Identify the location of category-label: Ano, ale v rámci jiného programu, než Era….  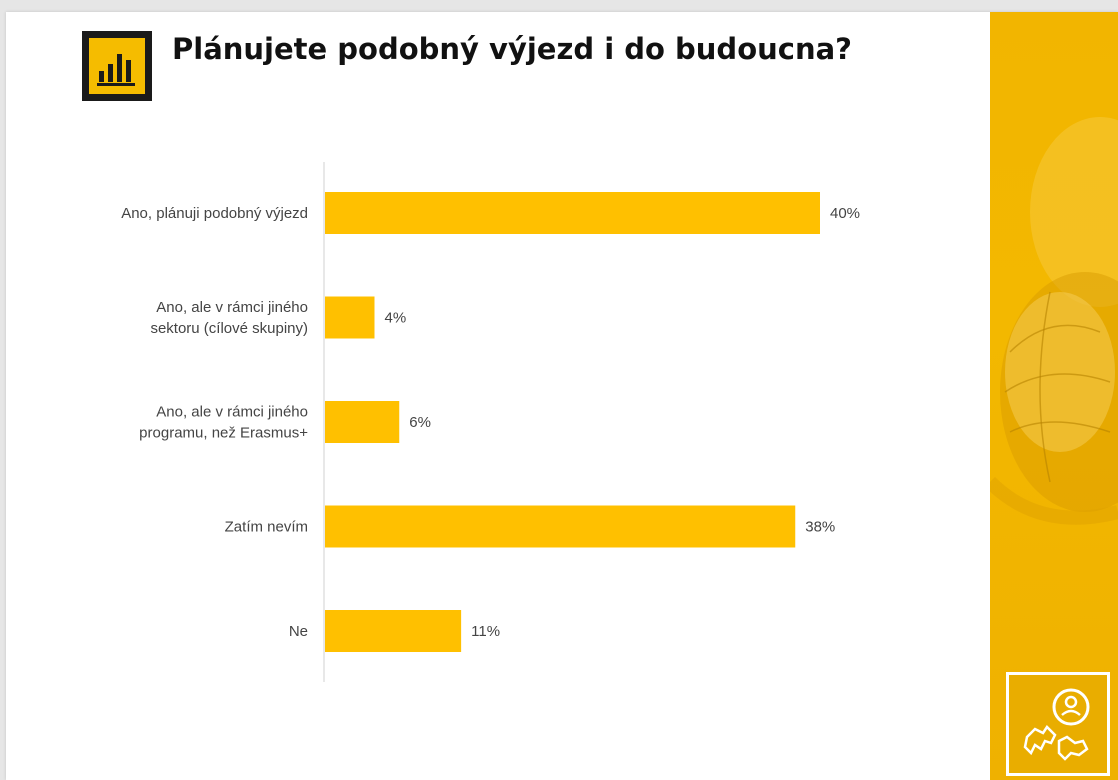
(223, 423).